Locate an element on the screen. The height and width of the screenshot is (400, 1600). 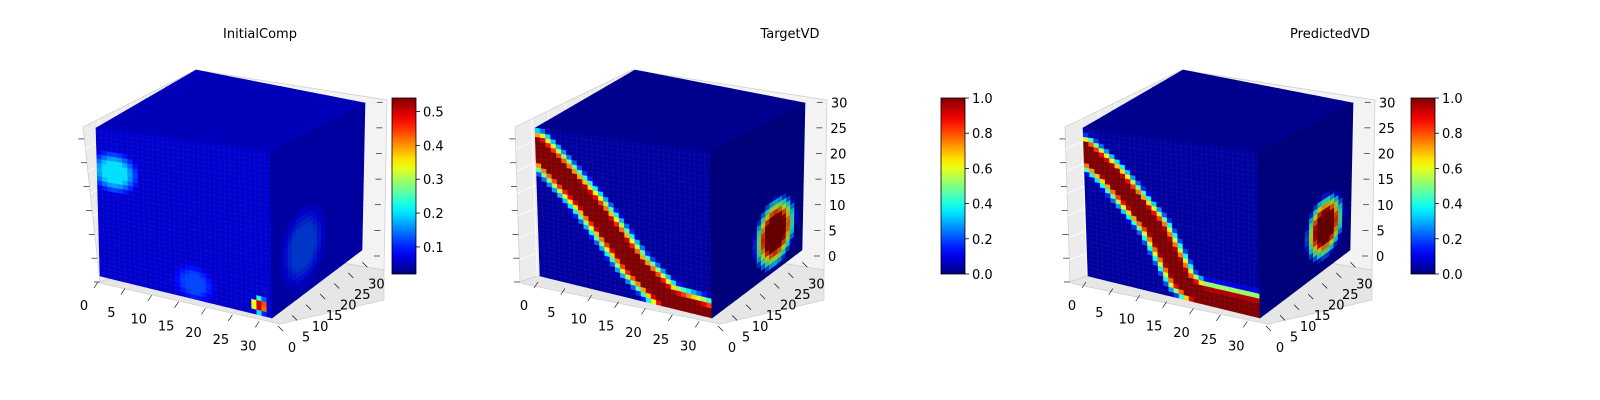
colorbar-tick-label: 1.0 is located at coordinates (982, 99).